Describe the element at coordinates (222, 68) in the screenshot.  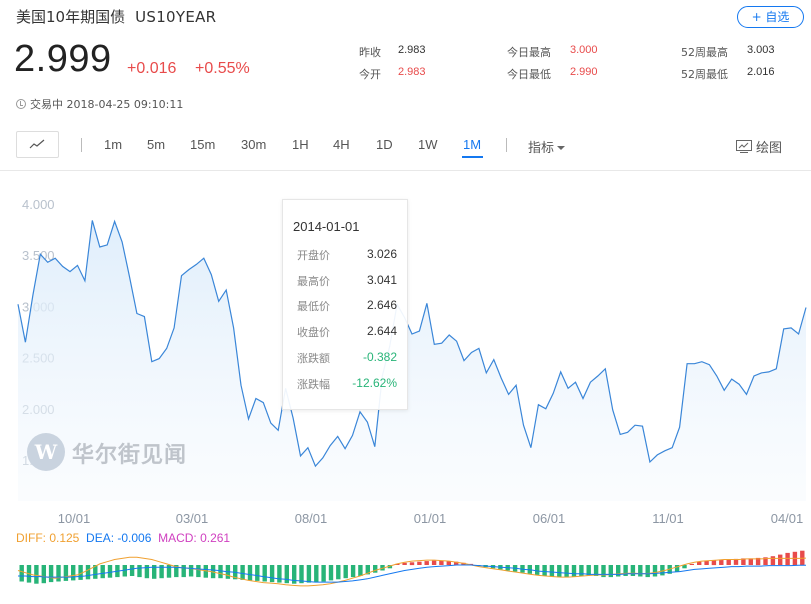
I see `price-change-pct: +0.55%` at that location.